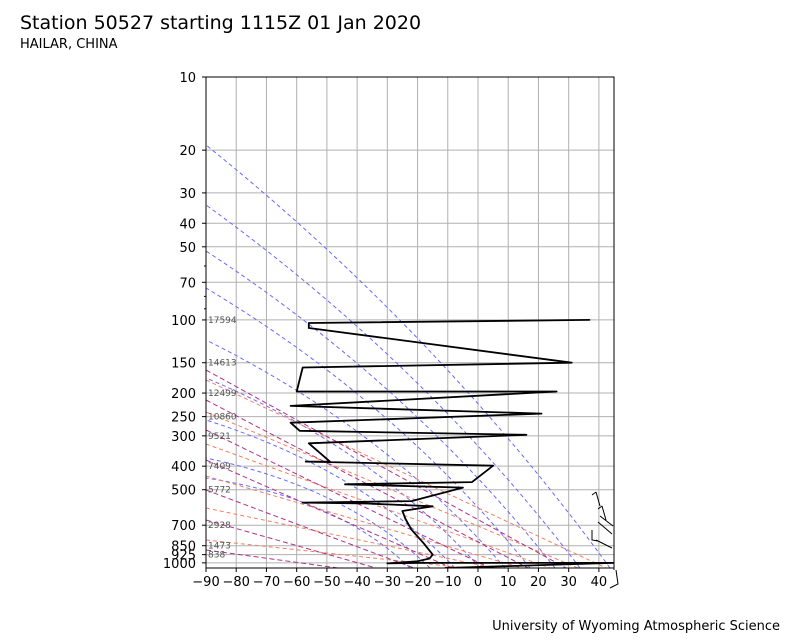 The height and width of the screenshot is (640, 800). I want to click on x-tick-label: 30, so click(568, 582).